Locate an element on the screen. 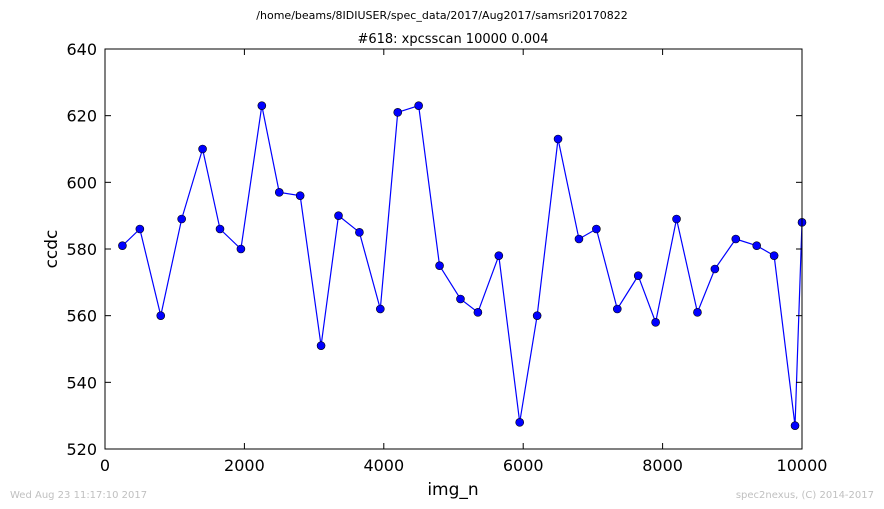  chart-title: #618: xpcsscan 10000 0.004 is located at coordinates (452, 39).